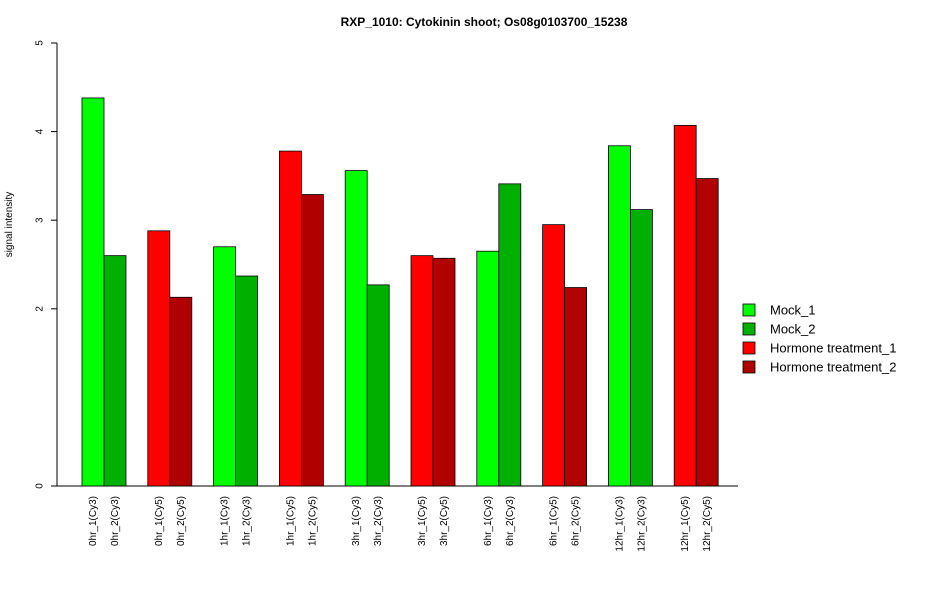 The image size is (950, 600). What do you see at coordinates (641, 524) in the screenshot?
I see `category-label: 12hr_2(Cy3)` at bounding box center [641, 524].